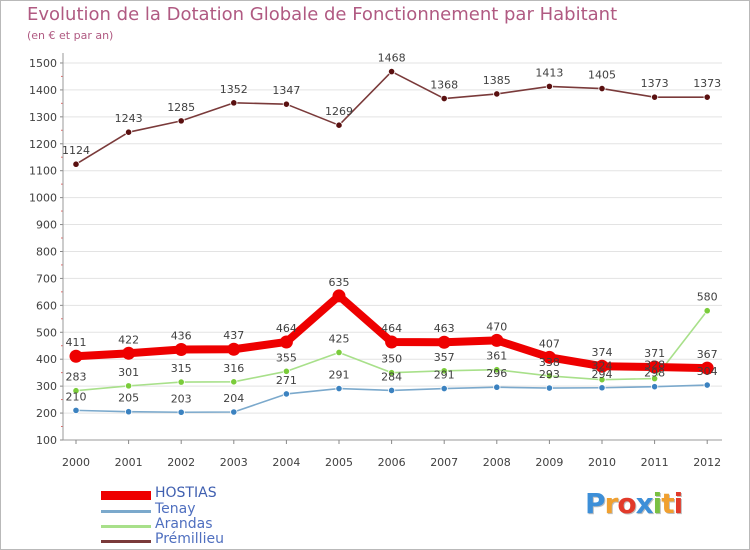  What do you see at coordinates (46, 440) in the screenshot?
I see `y-tick-label: 100` at bounding box center [46, 440].